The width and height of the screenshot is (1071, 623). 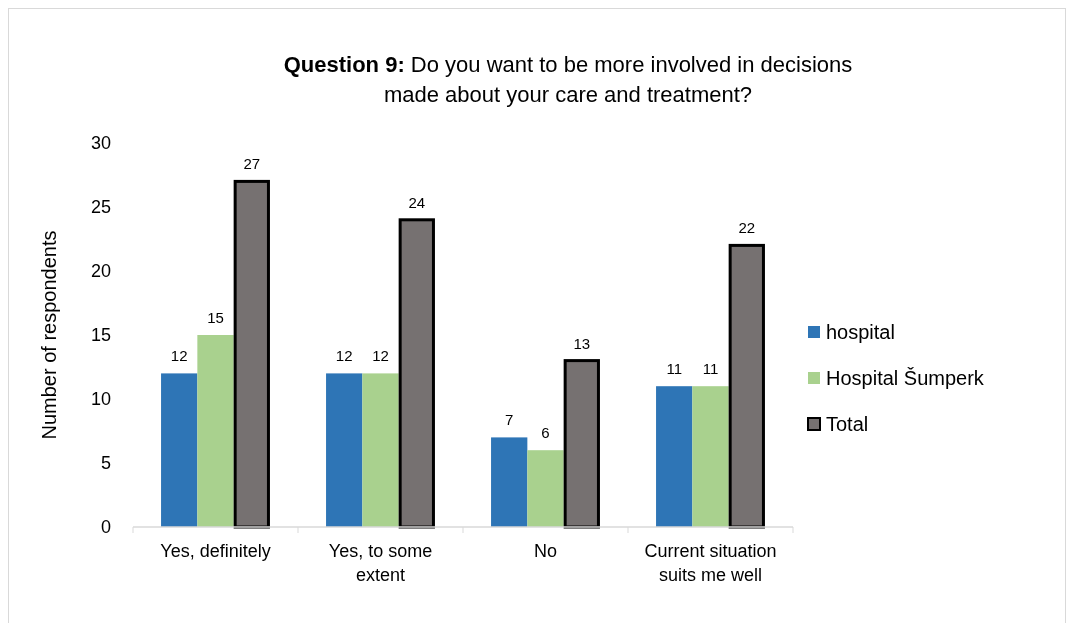 What do you see at coordinates (100, 271) in the screenshot?
I see `y-tick-label: 20` at bounding box center [100, 271].